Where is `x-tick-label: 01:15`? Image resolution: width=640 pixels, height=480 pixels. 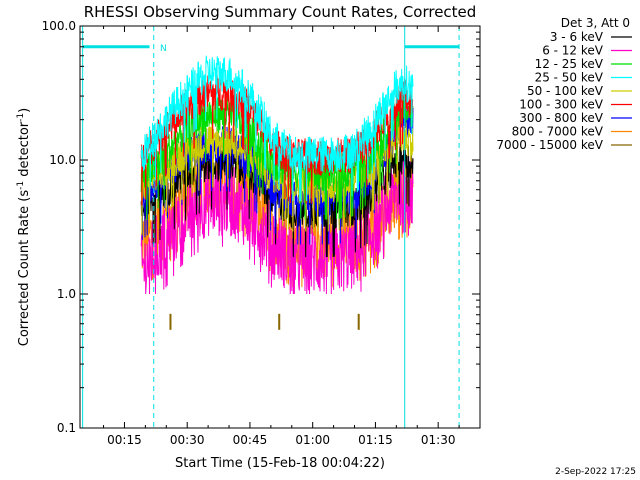
x-tick-label: 01:15 is located at coordinates (375, 440).